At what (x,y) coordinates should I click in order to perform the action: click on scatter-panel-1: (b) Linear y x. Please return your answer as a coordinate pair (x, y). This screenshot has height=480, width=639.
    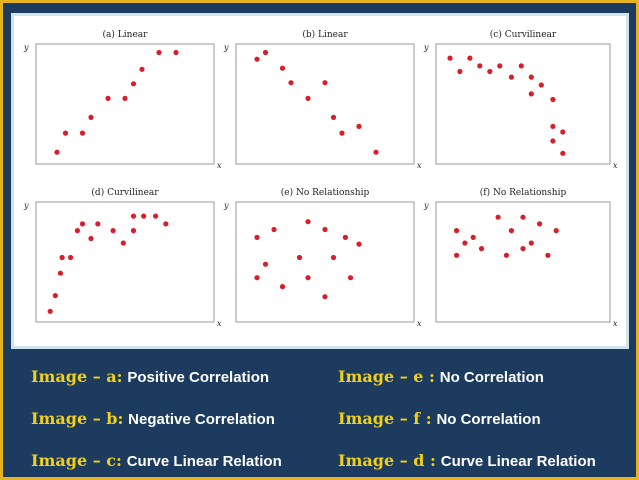
    Looking at the image, I should click on (322, 99).